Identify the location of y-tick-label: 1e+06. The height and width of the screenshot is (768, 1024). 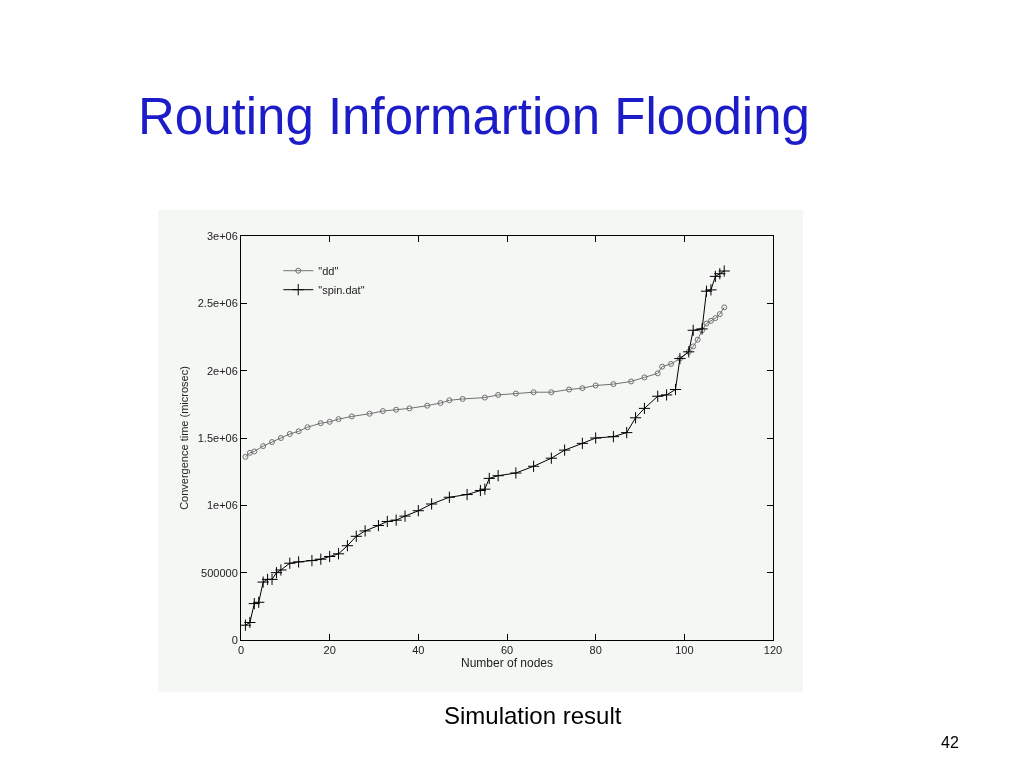
(222, 505).